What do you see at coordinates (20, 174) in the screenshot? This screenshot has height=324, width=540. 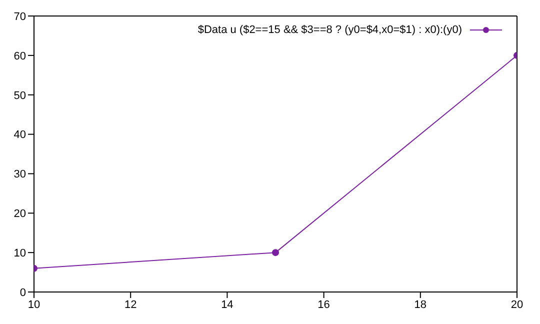 I see `y-tick-label: 30` at bounding box center [20, 174].